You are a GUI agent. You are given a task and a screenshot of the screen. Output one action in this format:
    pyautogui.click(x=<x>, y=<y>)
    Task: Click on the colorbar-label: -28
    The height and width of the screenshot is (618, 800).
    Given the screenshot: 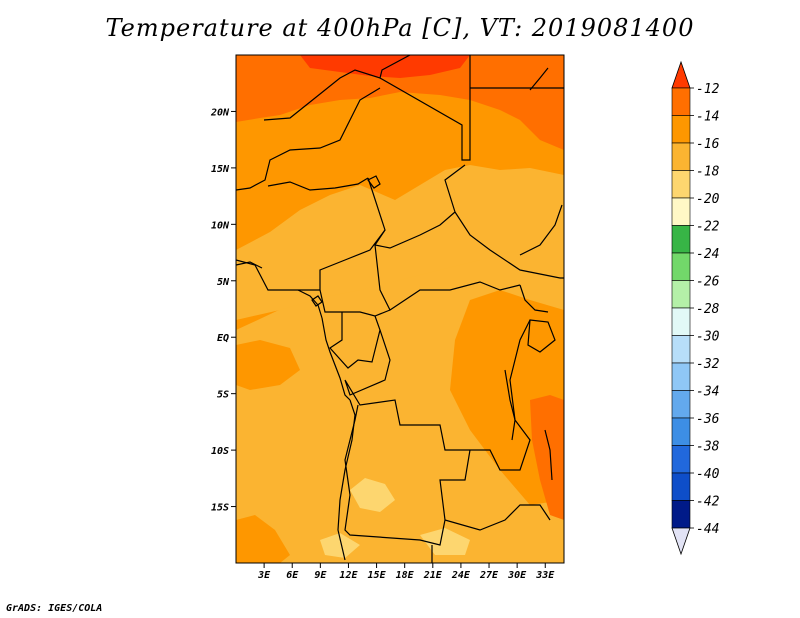 What is the action you would take?
    pyautogui.click(x=708, y=309)
    